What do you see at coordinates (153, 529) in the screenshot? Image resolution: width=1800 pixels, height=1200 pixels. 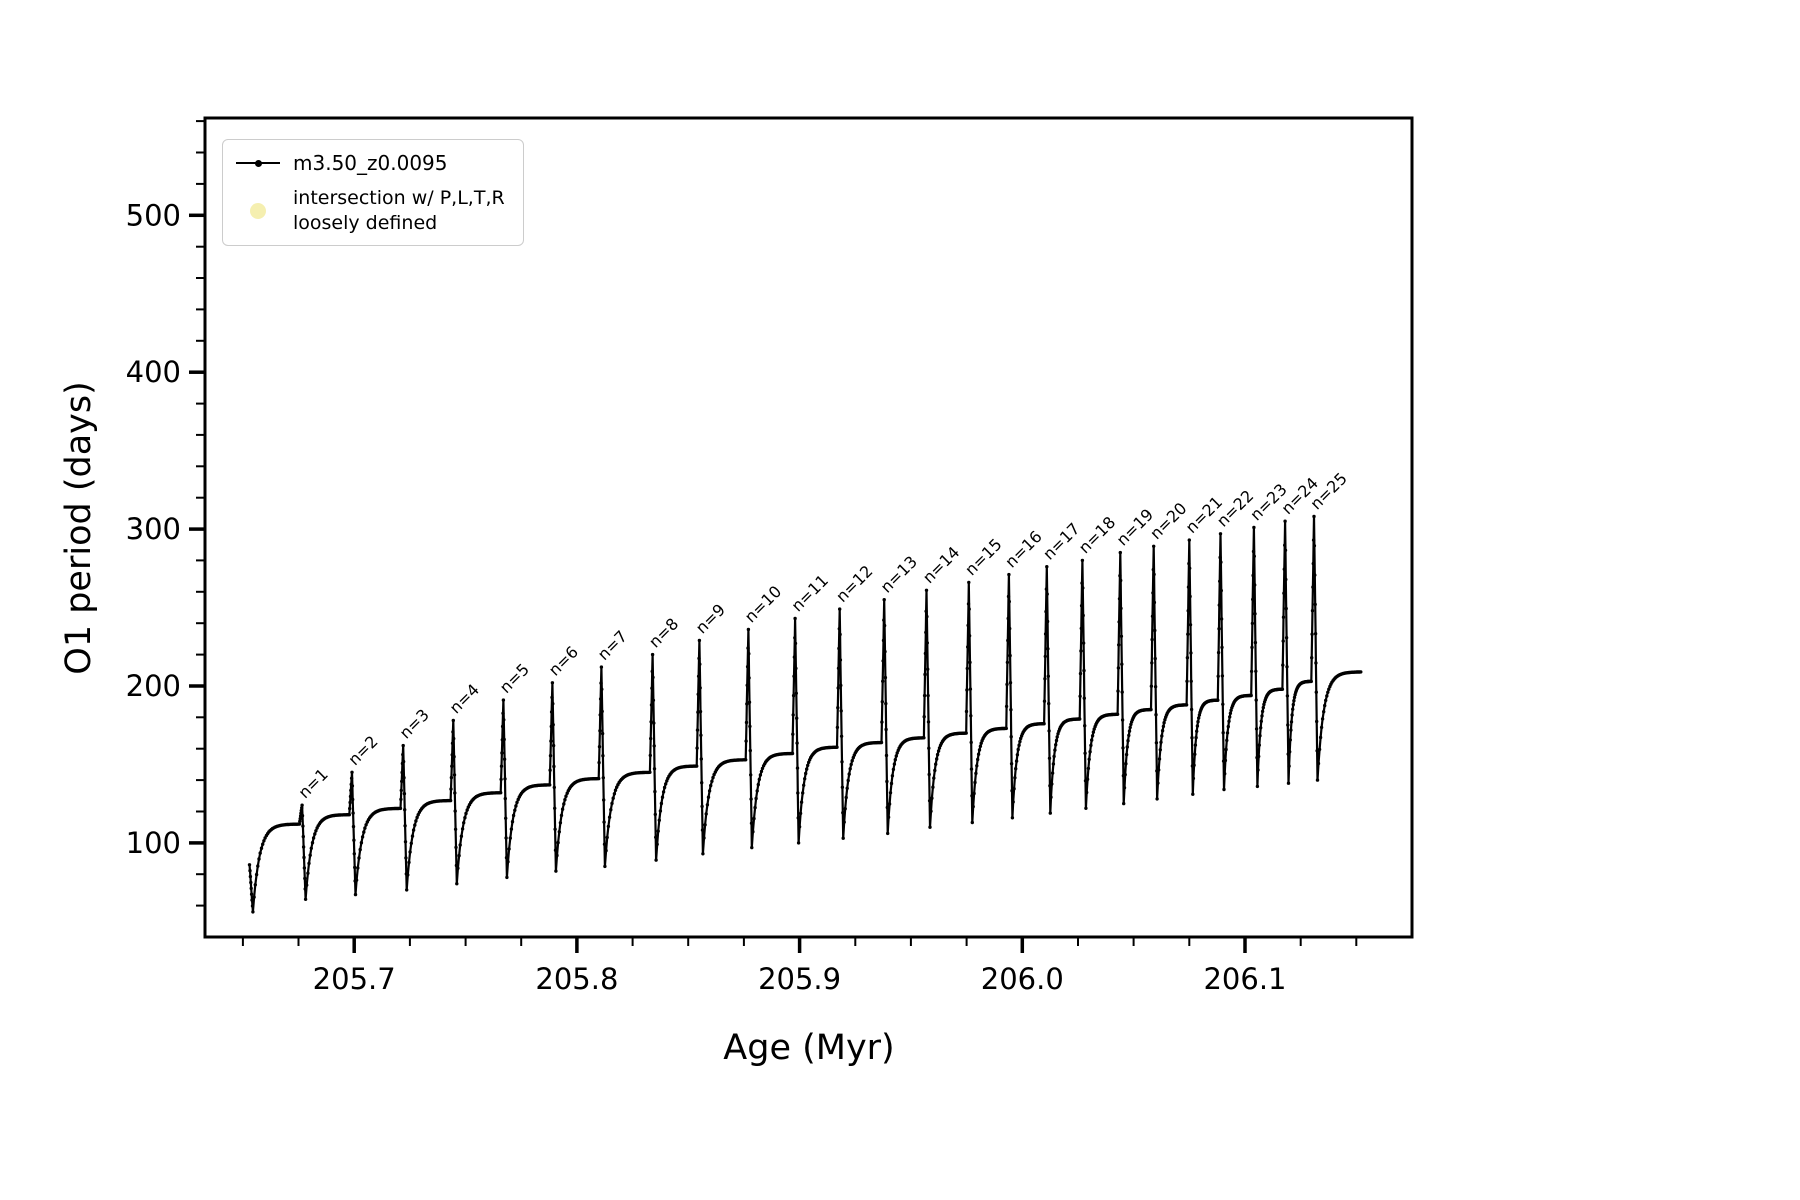 I see `y-tick-label: 300` at bounding box center [153, 529].